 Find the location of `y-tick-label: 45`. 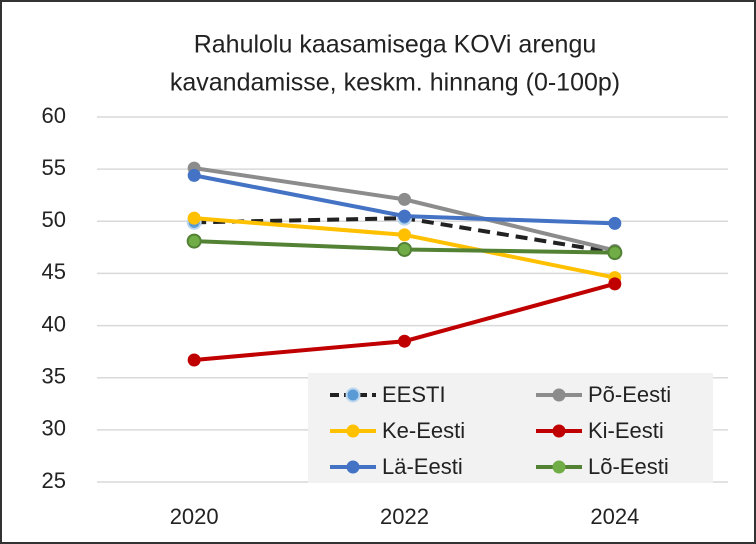

y-tick-label: 45 is located at coordinates (54, 271).